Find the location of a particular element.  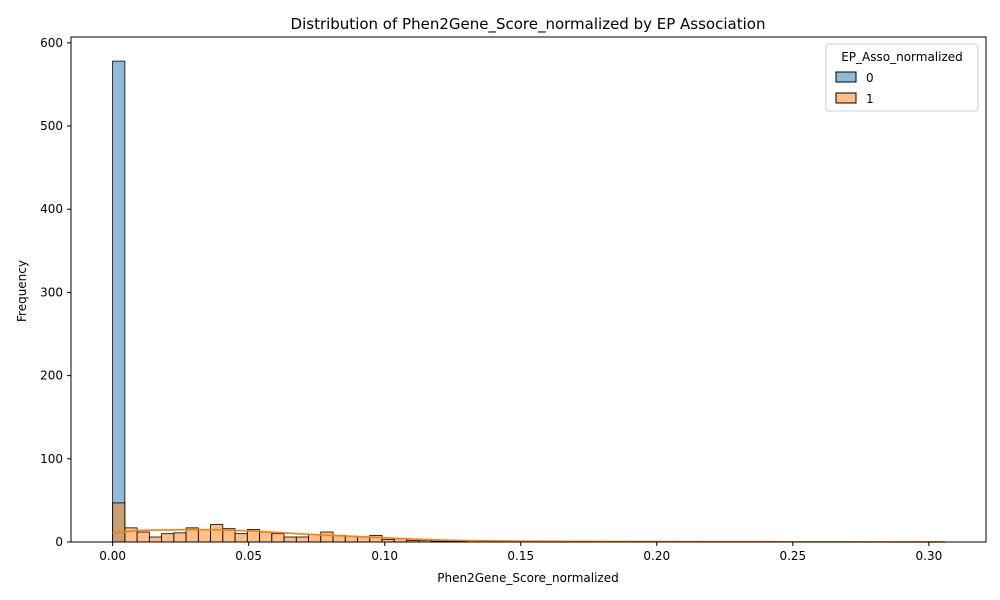

legend-box is located at coordinates (902, 77).